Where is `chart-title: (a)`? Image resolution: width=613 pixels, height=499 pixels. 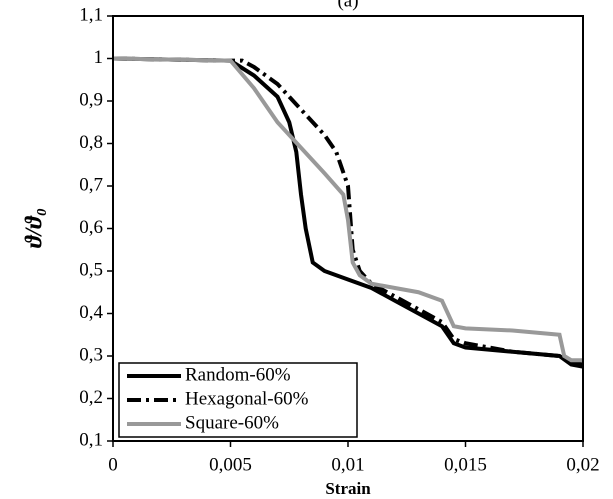 chart-title: (a) is located at coordinates (347, 5).